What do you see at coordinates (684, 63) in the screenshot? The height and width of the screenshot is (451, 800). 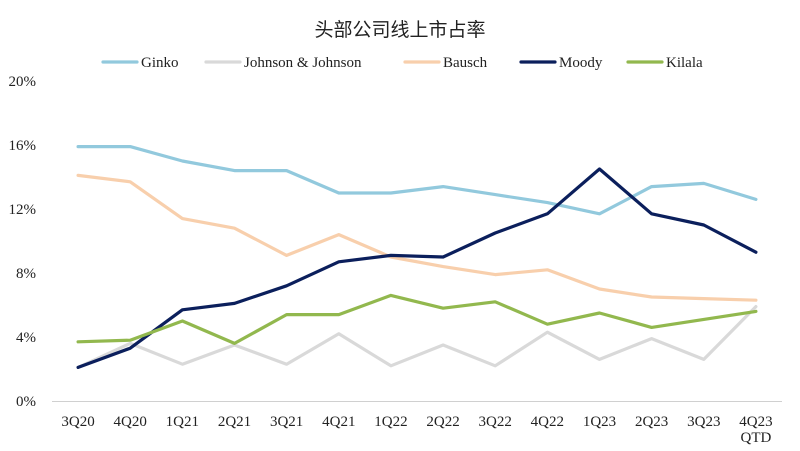 I see `legend-label: Kilala` at bounding box center [684, 63].